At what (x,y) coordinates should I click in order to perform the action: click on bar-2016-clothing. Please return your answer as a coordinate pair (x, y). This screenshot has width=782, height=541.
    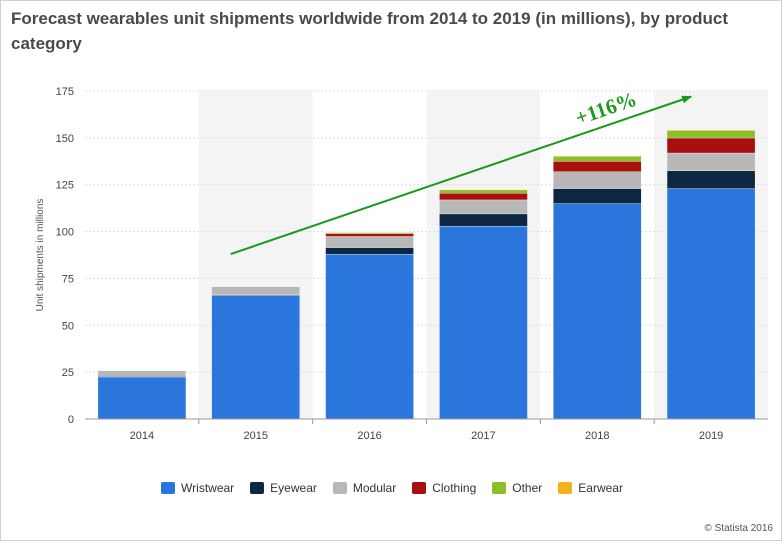
    Looking at the image, I should click on (369, 235).